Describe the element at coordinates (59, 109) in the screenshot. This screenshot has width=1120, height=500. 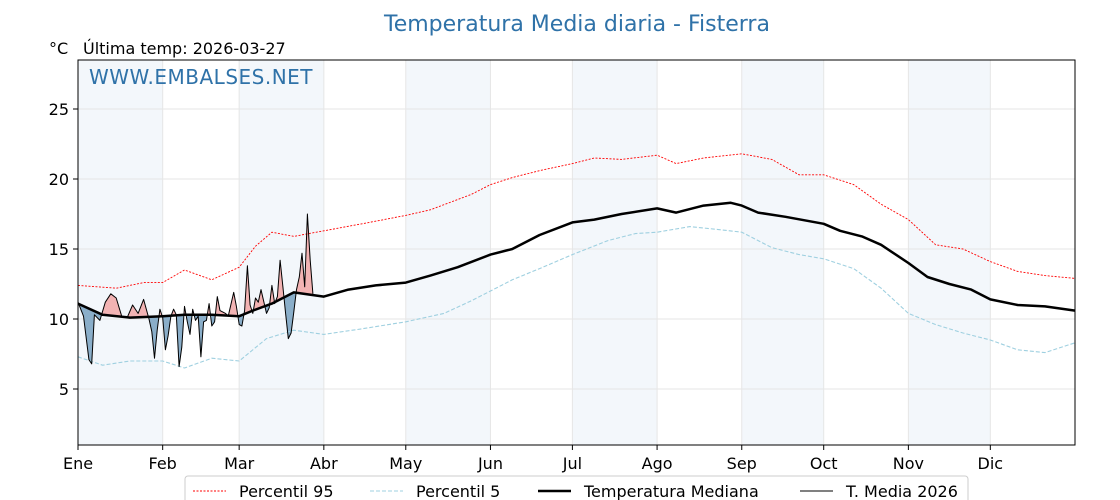
I see `y-tick-label: 25` at that location.